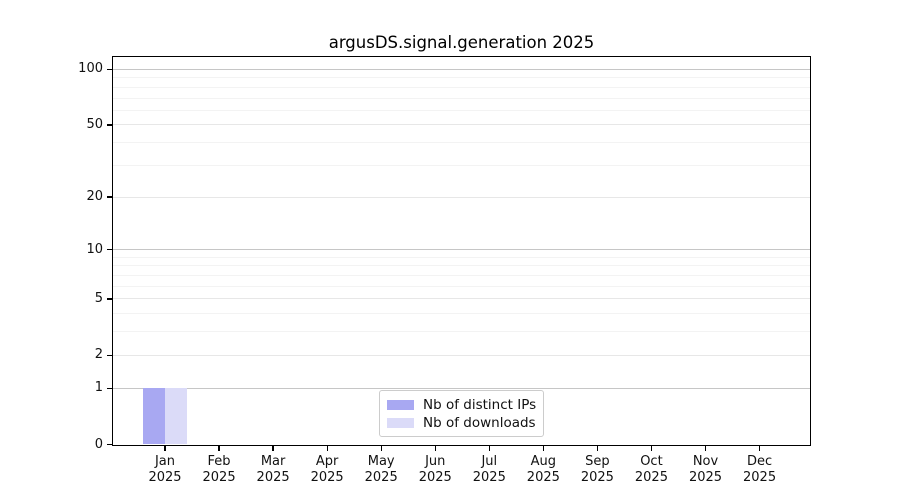 Image resolution: width=900 pixels, height=500 pixels. What do you see at coordinates (759, 461) in the screenshot?
I see `x-axis-label-month: Dec` at bounding box center [759, 461].